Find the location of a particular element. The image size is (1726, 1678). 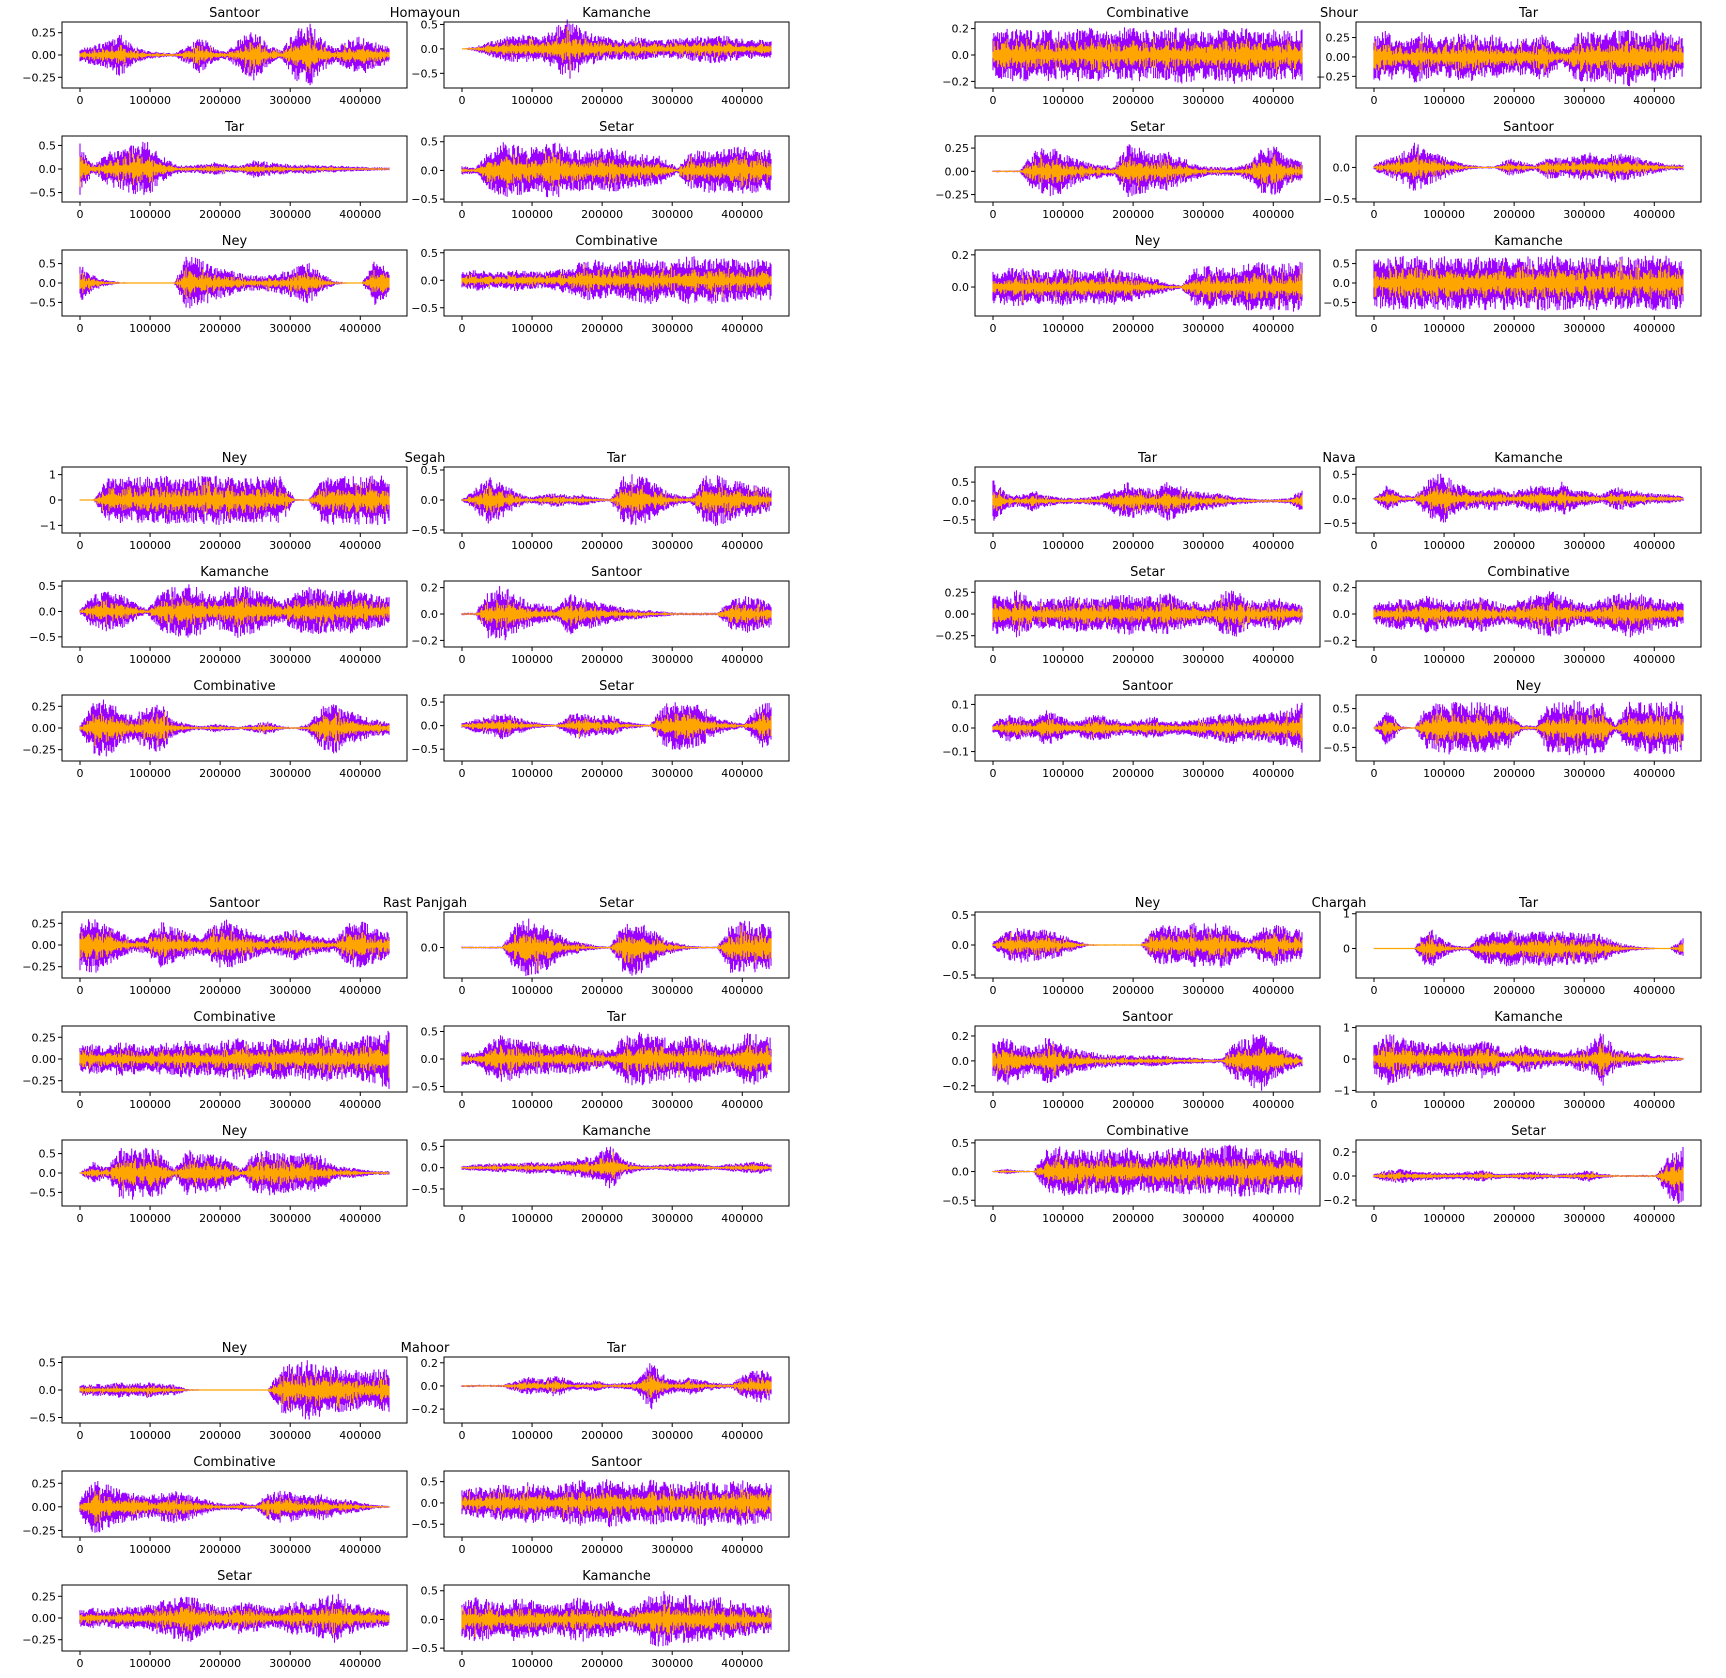

y-axis: 0.25 0.00 −0.25 is located at coordinates (42, 728).